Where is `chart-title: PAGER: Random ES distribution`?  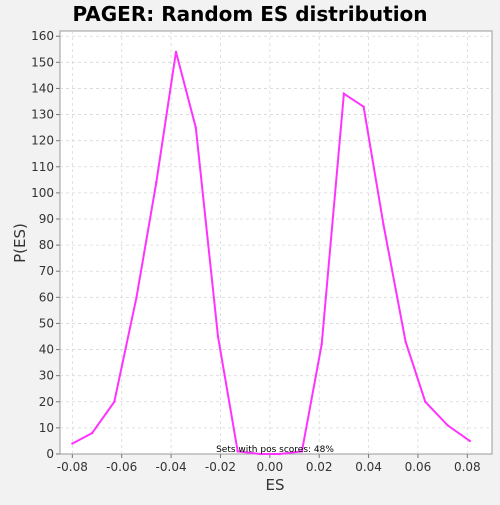
chart-title: PAGER: Random ES distribution is located at coordinates (249, 14).